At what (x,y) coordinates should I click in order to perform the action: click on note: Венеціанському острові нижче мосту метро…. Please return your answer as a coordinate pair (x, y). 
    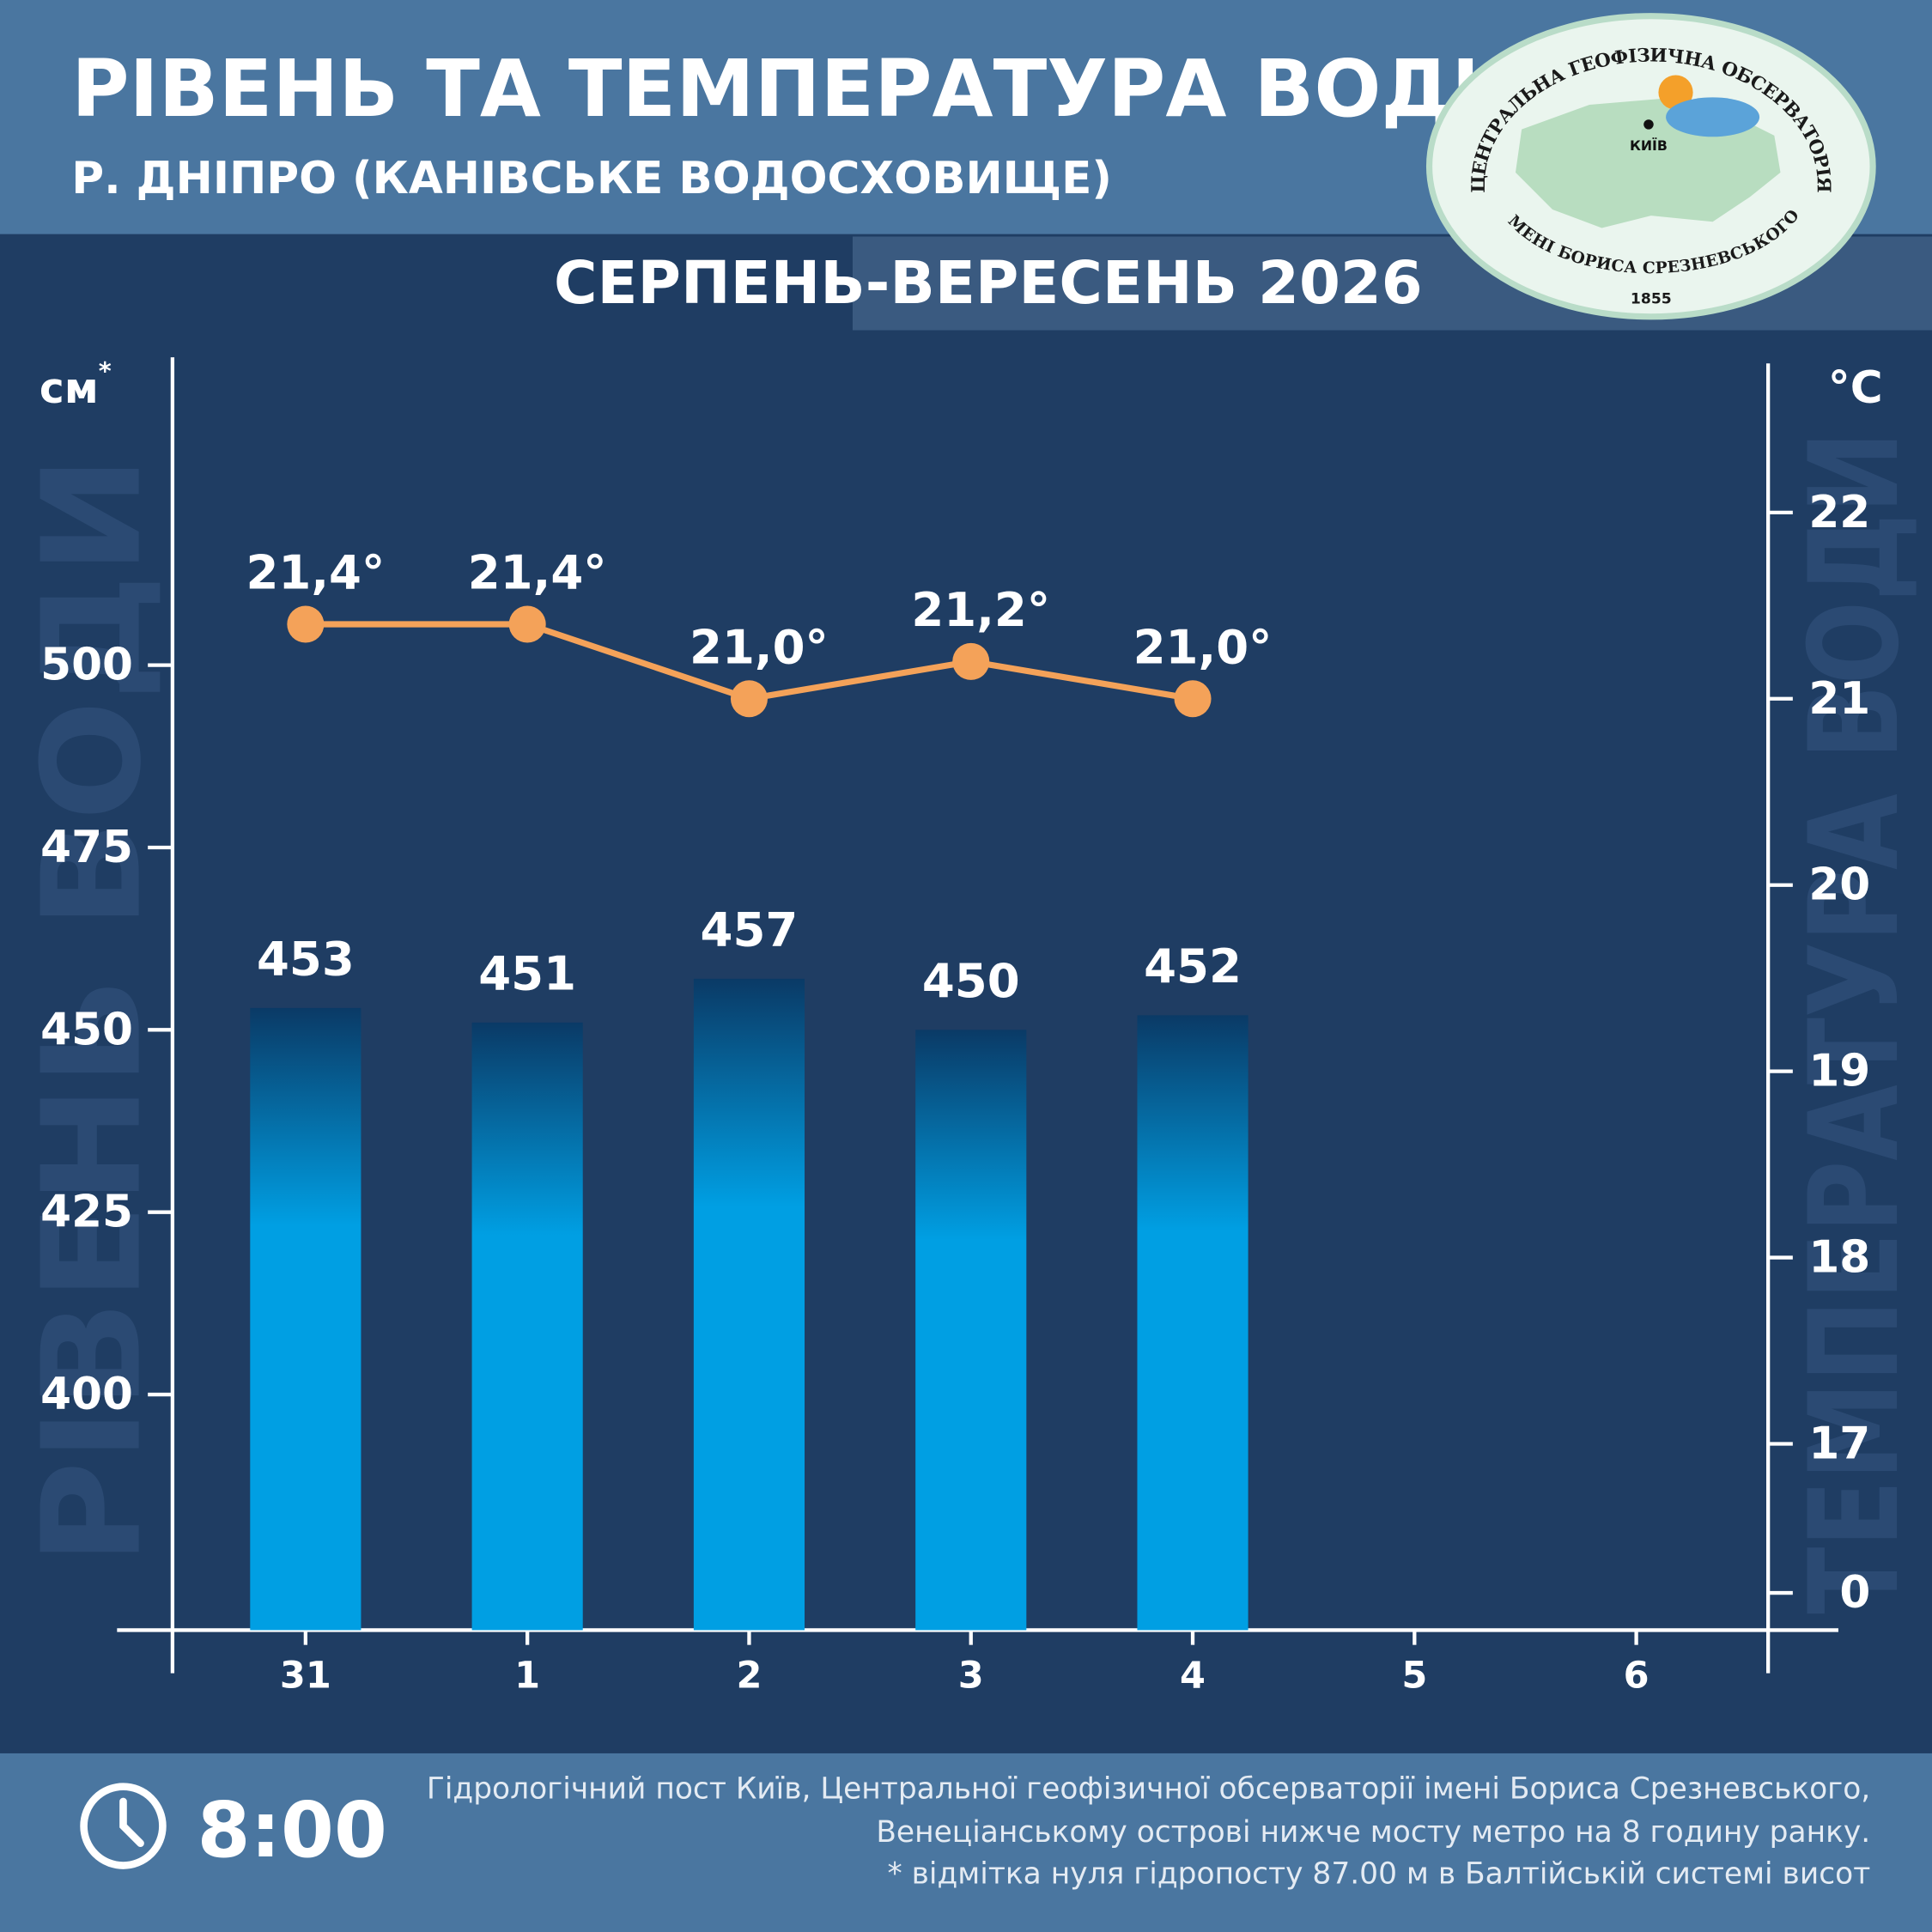
    Looking at the image, I should click on (1373, 1833).